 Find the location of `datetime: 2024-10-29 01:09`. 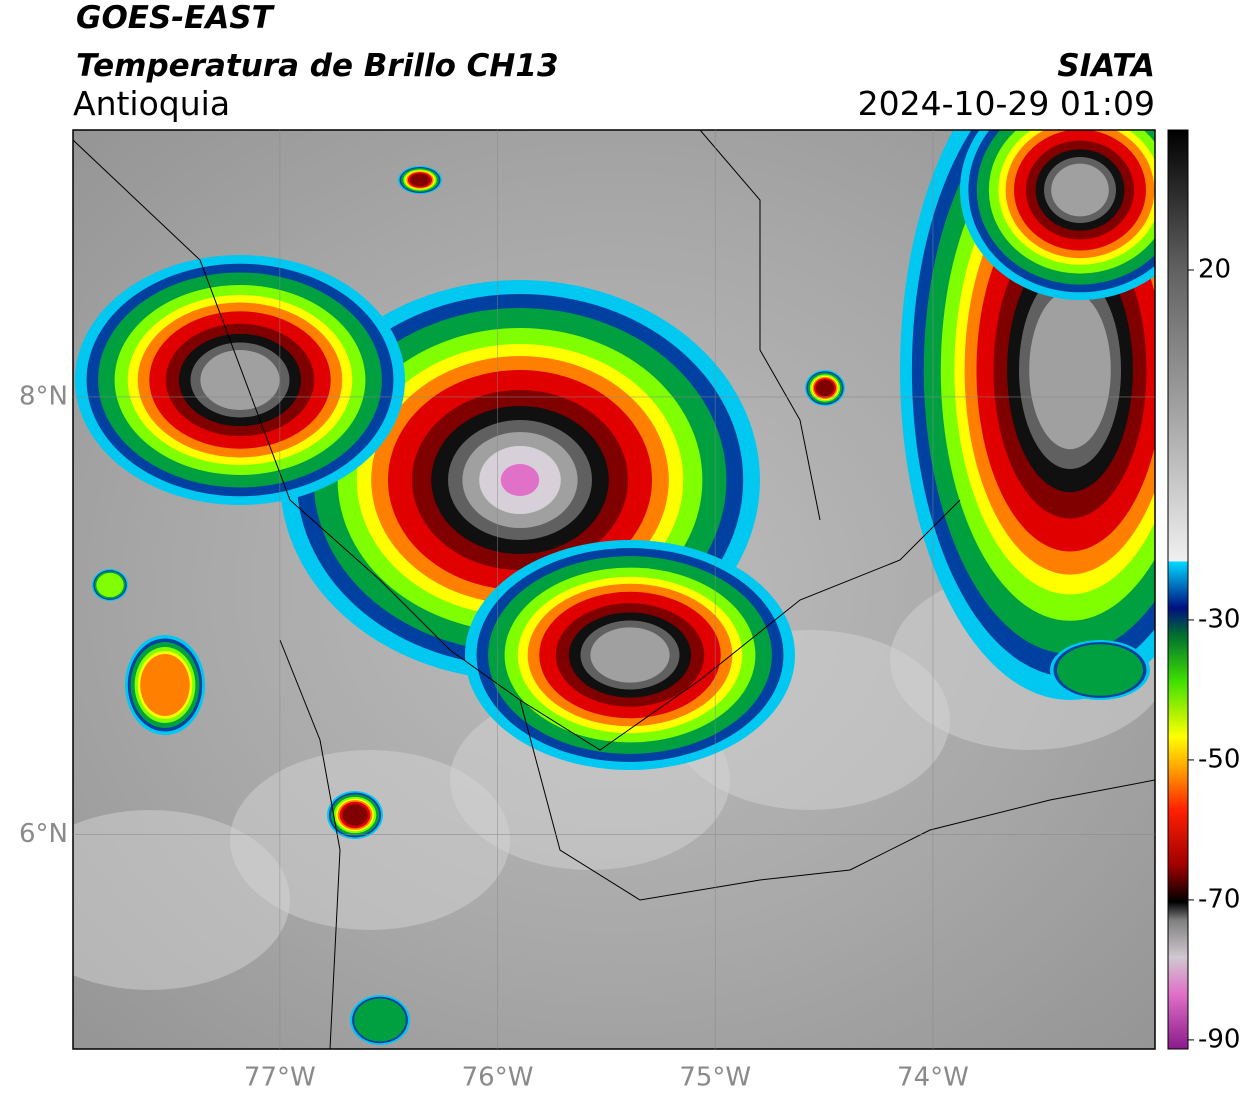

datetime: 2024-10-29 01:09 is located at coordinates (1006, 103).